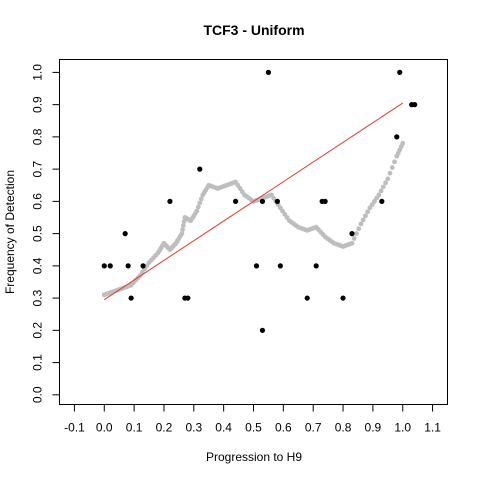  Describe the element at coordinates (10, 232) in the screenshot. I see `y-axis-label: Frequency of Detection` at that location.